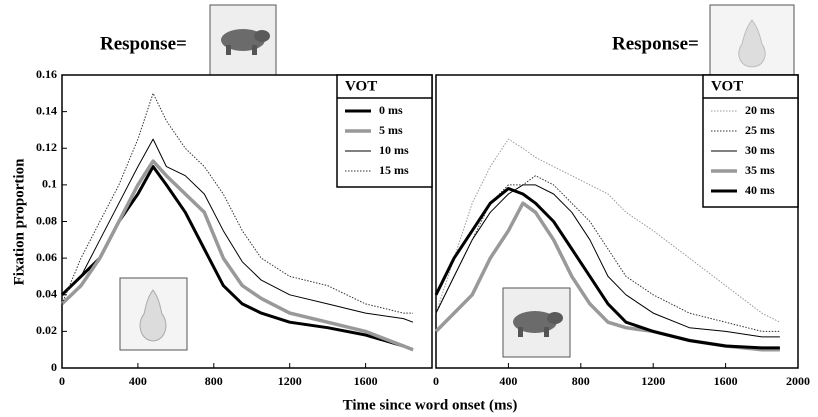 The image size is (818, 417). I want to click on y-tick-label: 0.12, so click(46, 147).